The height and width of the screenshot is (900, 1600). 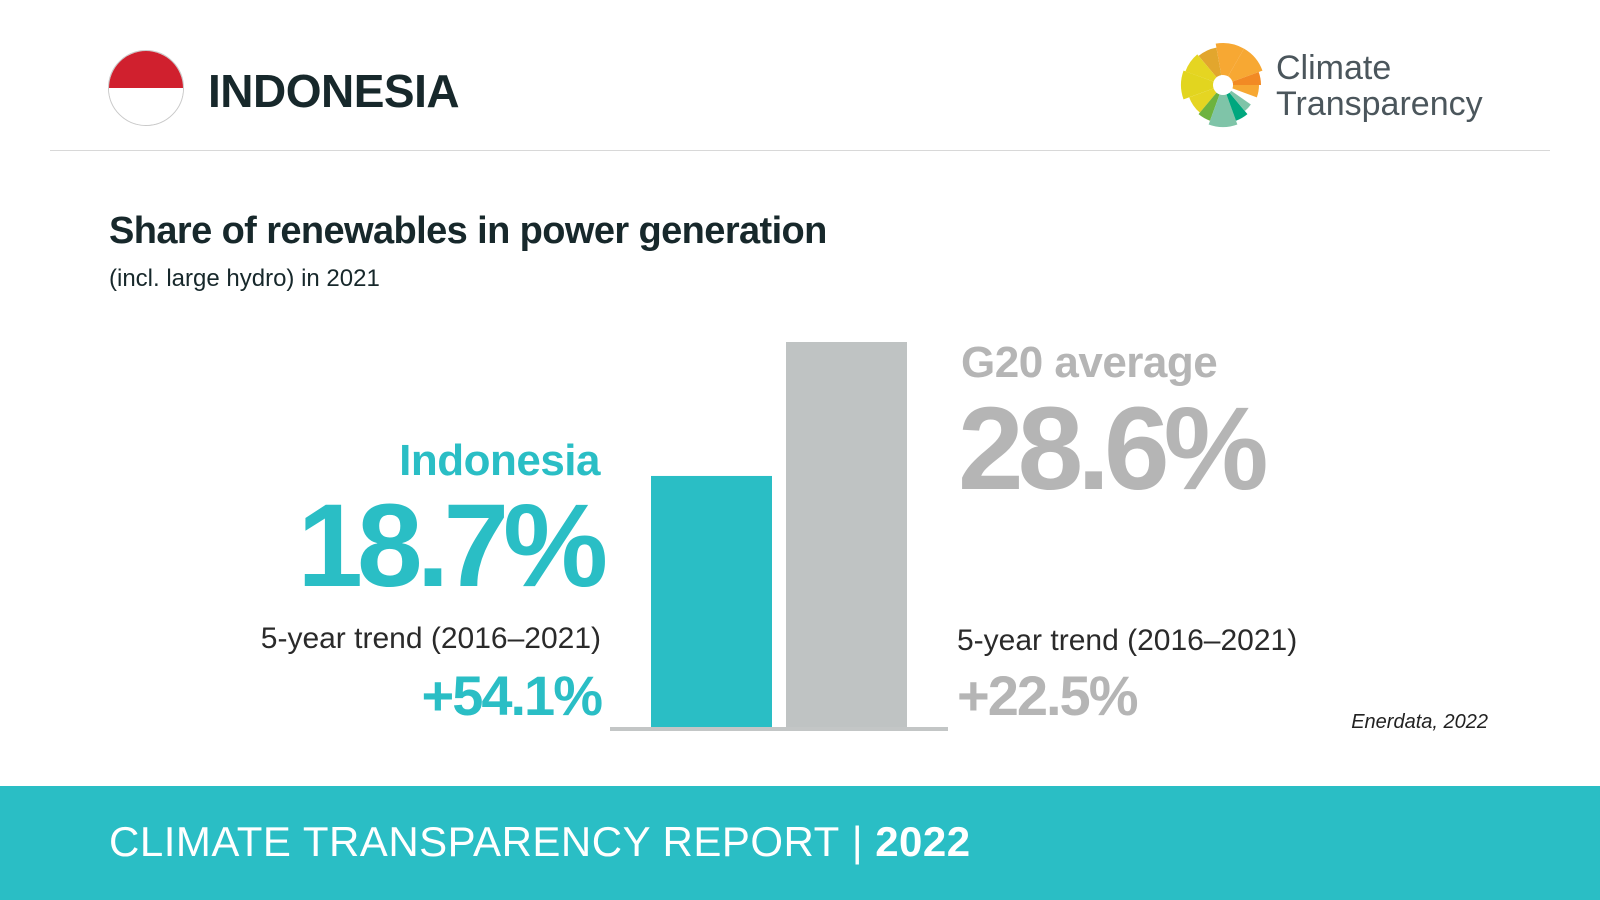 What do you see at coordinates (1379, 104) in the screenshot?
I see `logo-line-2: Transparency` at bounding box center [1379, 104].